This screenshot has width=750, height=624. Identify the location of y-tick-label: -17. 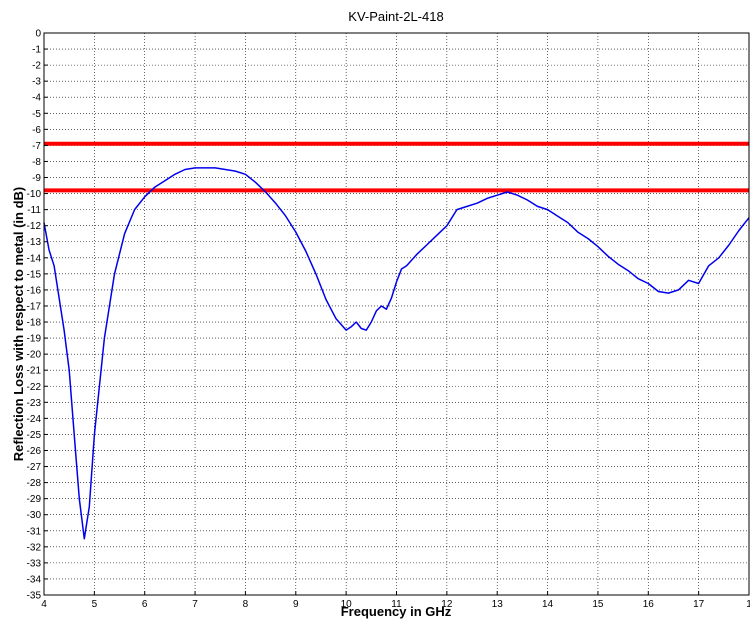
(34, 306).